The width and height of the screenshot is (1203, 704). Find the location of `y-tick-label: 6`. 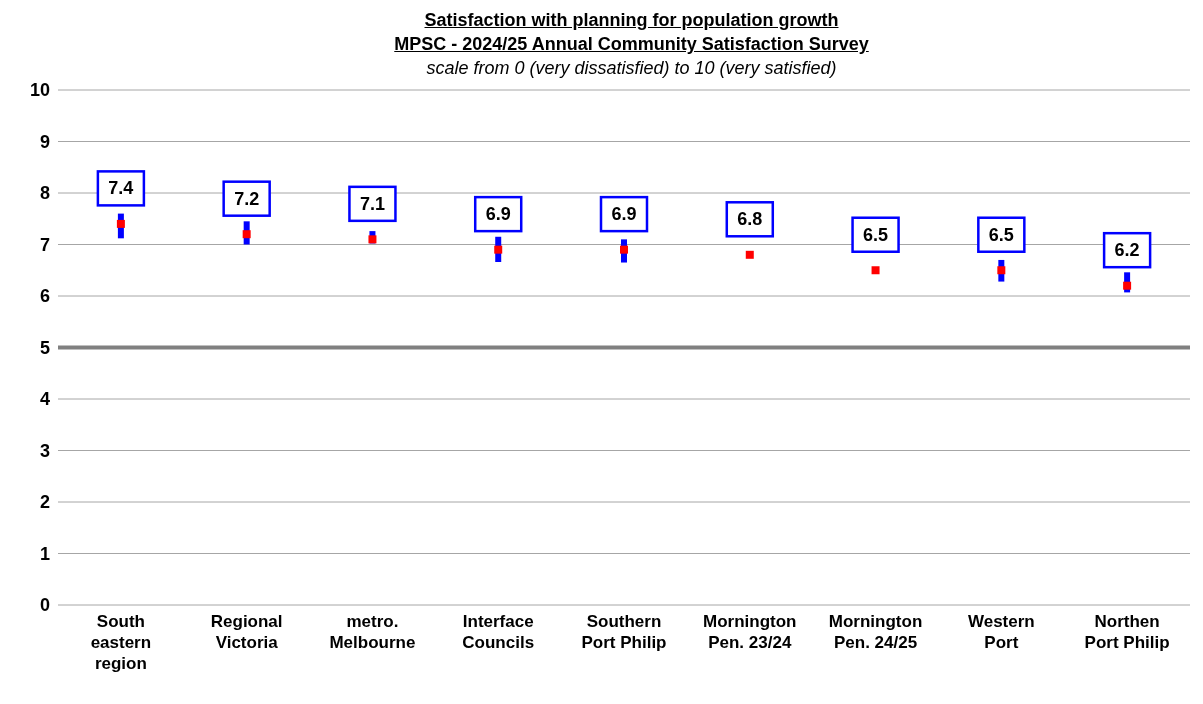

y-tick-label: 6 is located at coordinates (44, 296).